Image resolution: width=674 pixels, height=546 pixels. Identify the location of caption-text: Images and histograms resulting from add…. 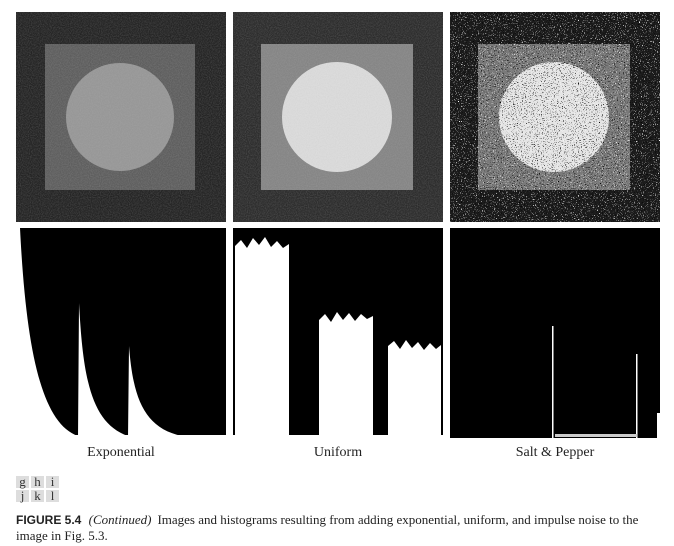
(327, 527).